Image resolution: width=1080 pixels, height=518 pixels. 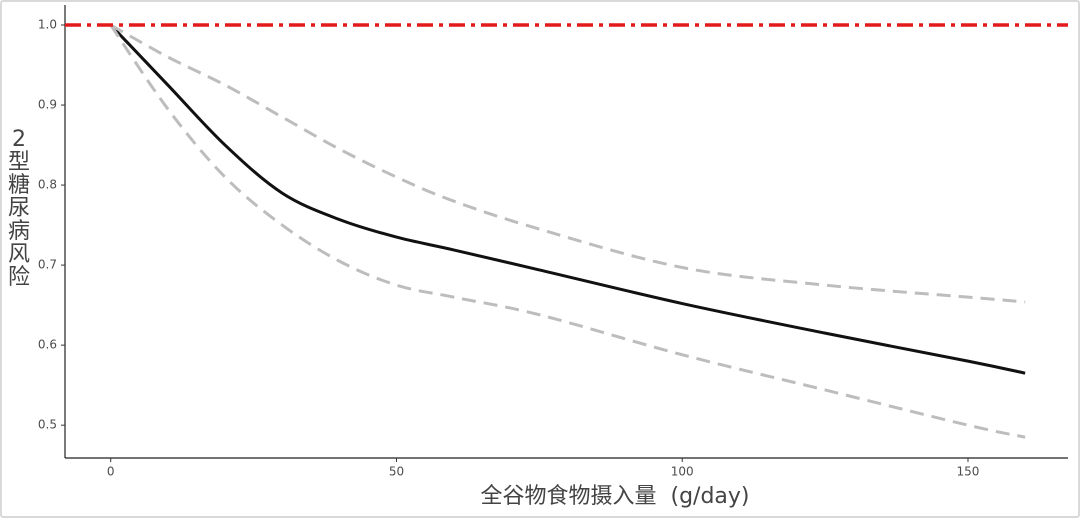 I want to click on x-tick-label: 50, so click(x=396, y=472).